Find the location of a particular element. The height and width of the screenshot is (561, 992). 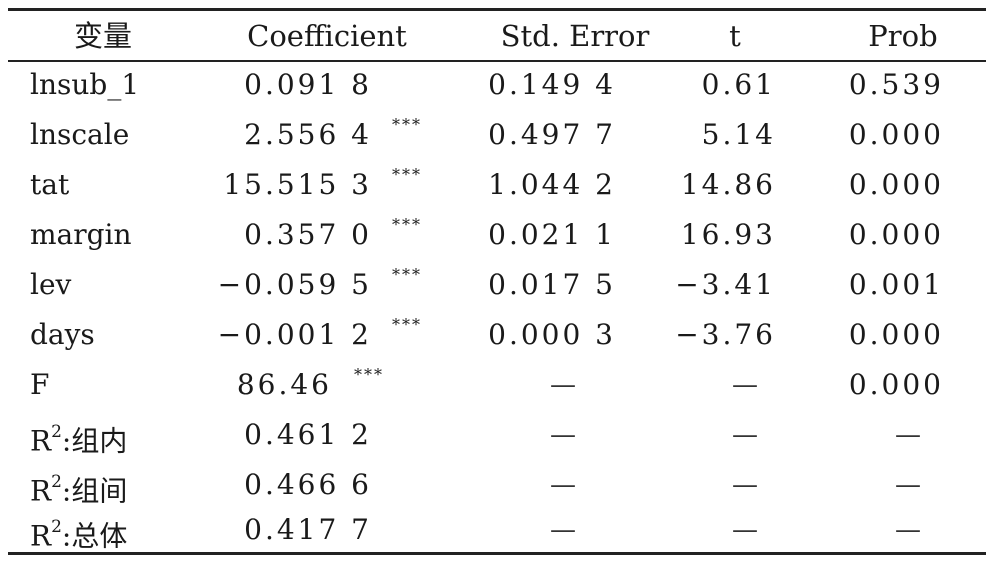

header-row: 变量 Coefficient Std. Error t Prob is located at coordinates (497, 36).